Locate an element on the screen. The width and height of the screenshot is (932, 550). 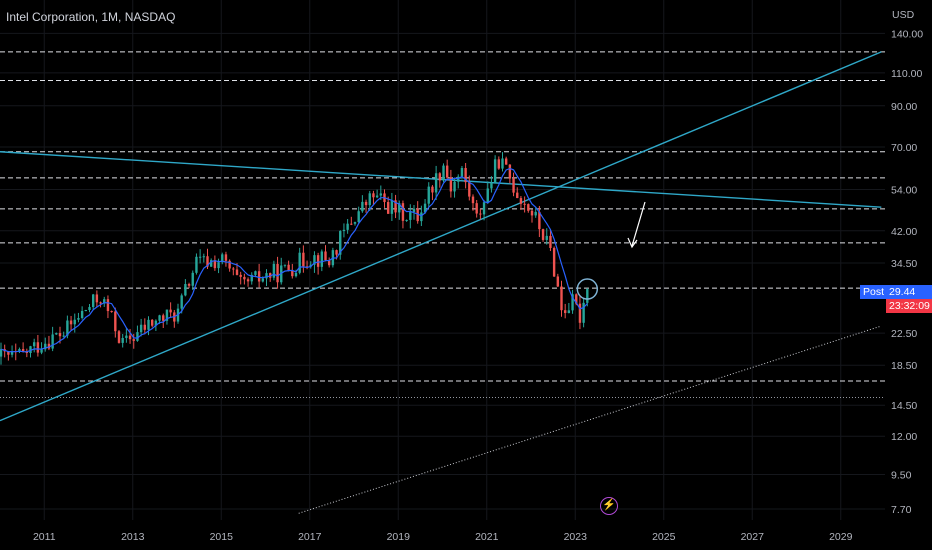
time-tick-label: 2015 is located at coordinates (222, 537).